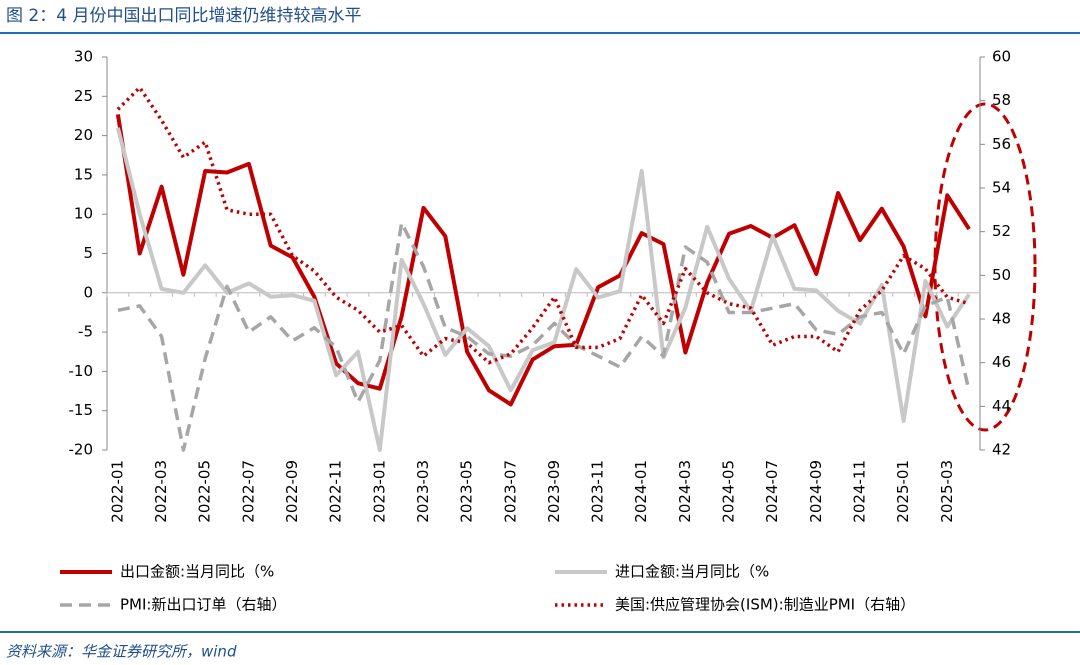 The image size is (1080, 665). What do you see at coordinates (85, 332) in the screenshot?
I see `y-tick-label: -5` at bounding box center [85, 332].